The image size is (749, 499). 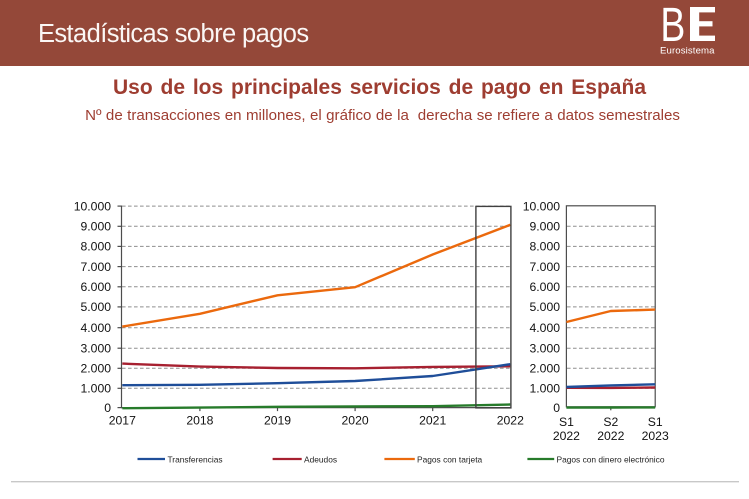 What do you see at coordinates (432, 421) in the screenshot?
I see `svg-text: 2021` at bounding box center [432, 421].